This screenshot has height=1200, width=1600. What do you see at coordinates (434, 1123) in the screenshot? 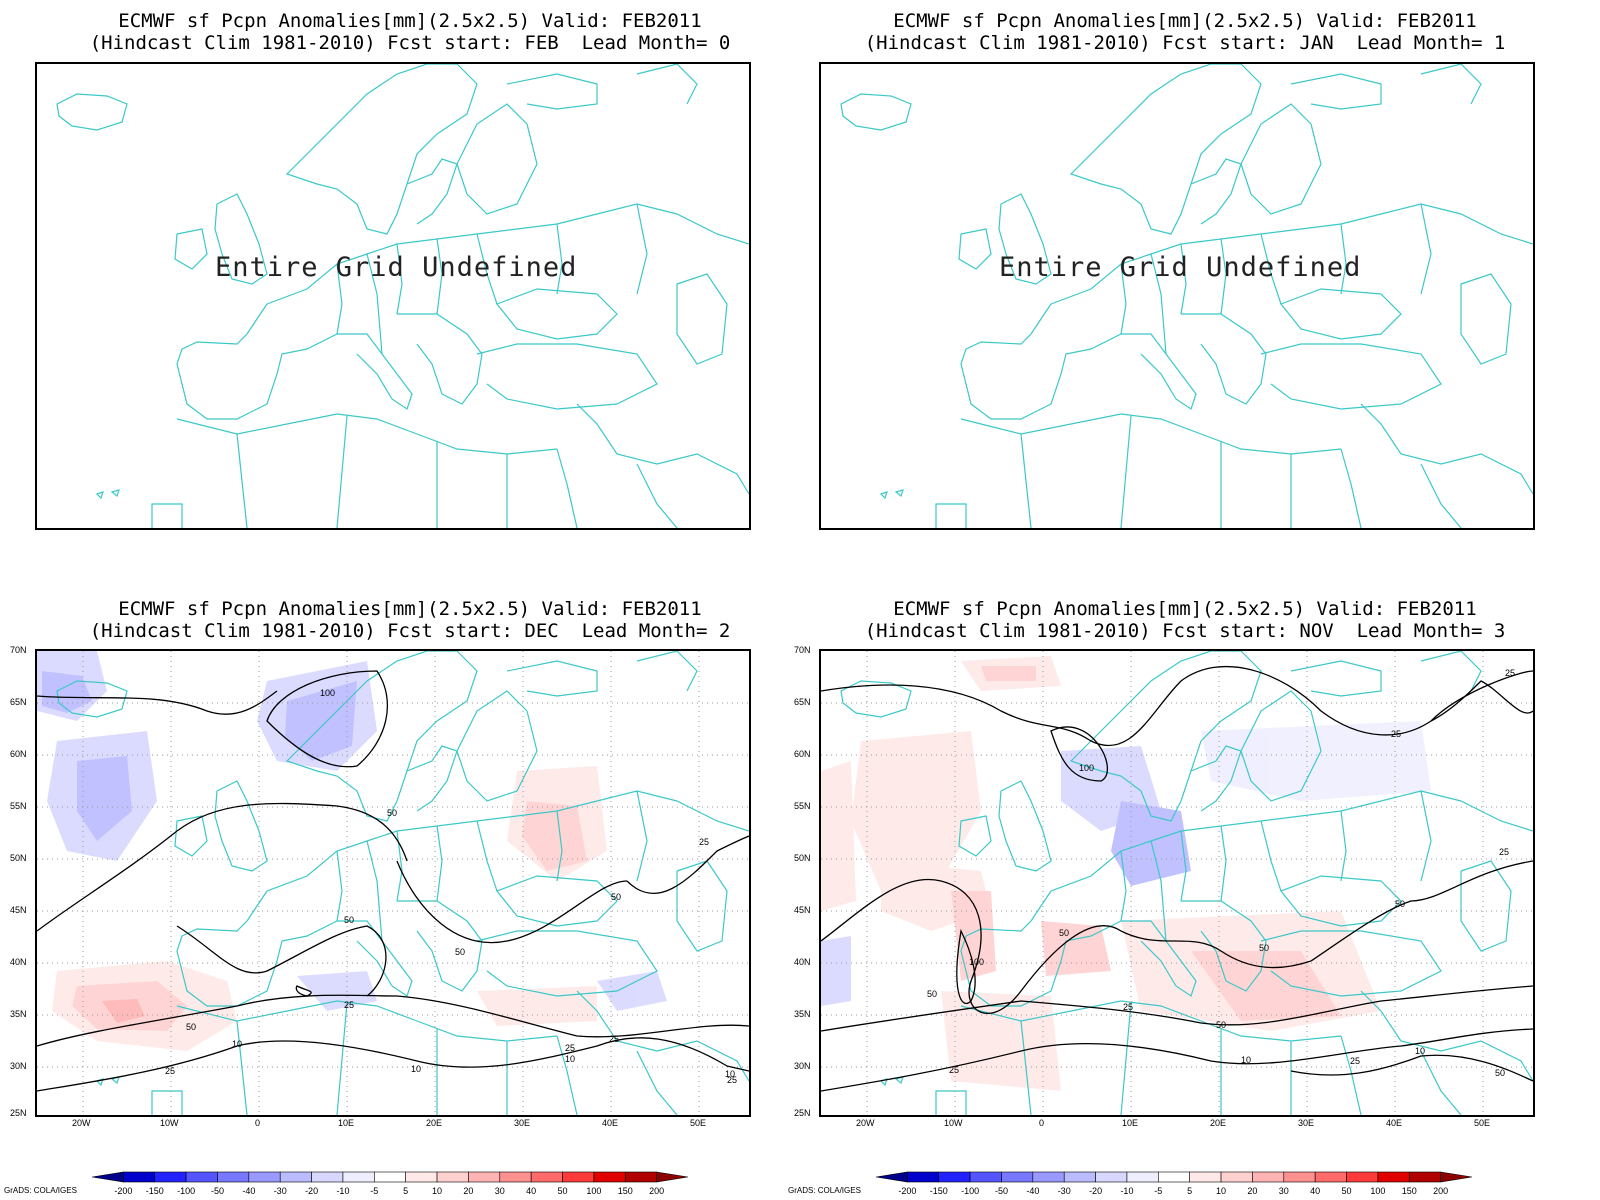
I see `p3-lon-20e: 20E` at bounding box center [434, 1123].